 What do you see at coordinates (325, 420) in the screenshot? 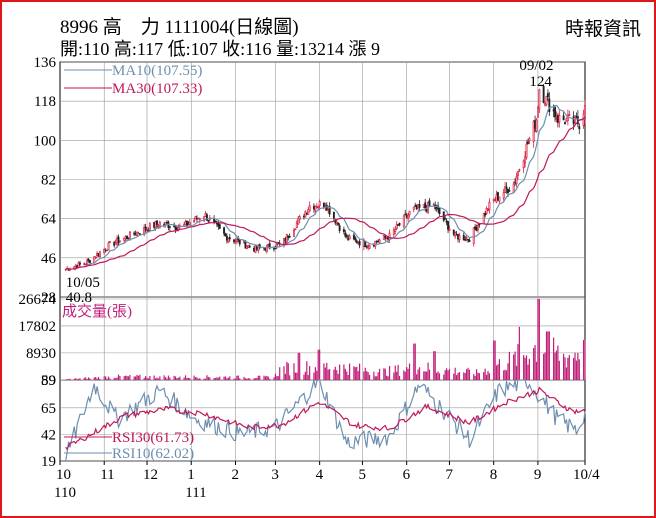
I see `rsi10-line` at bounding box center [325, 420].